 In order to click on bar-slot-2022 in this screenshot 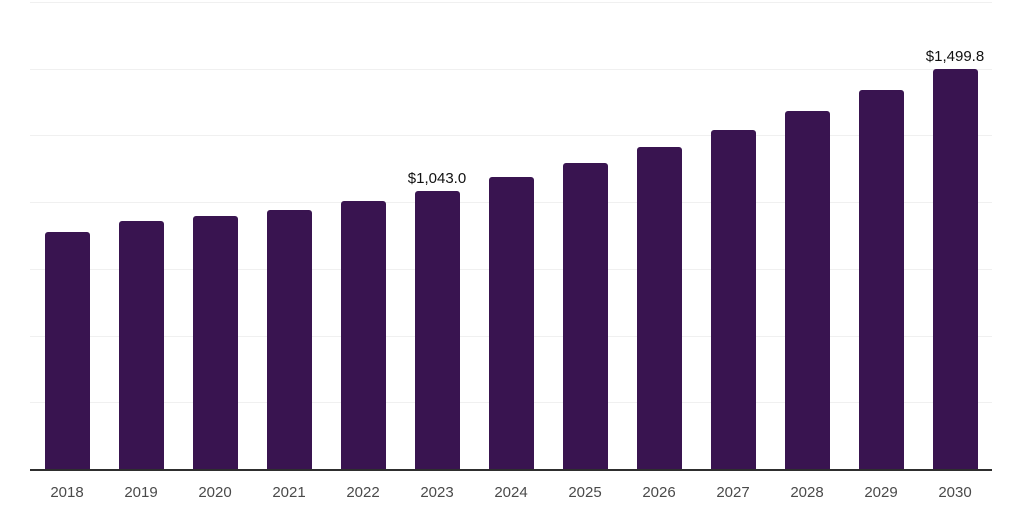, I will do `click(363, 235)`.